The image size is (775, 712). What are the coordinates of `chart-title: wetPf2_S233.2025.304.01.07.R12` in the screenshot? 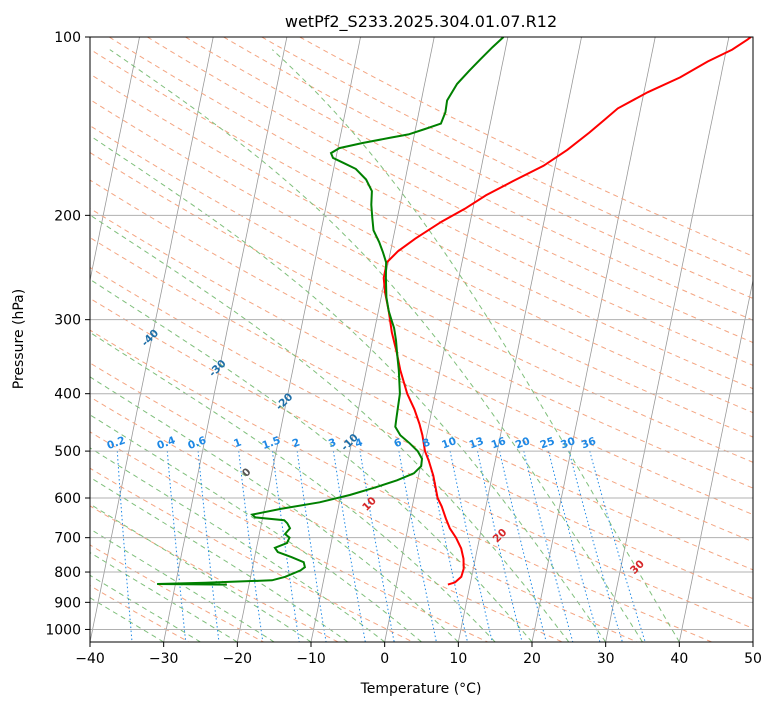 It's located at (421, 22).